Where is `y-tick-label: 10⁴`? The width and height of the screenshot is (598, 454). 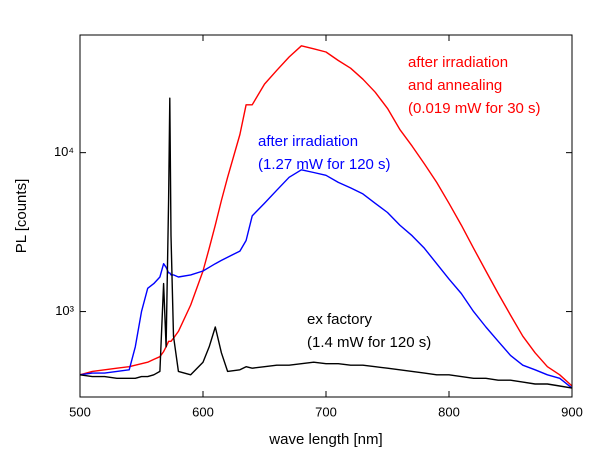 y-tick-label: 10⁴ is located at coordinates (64, 151).